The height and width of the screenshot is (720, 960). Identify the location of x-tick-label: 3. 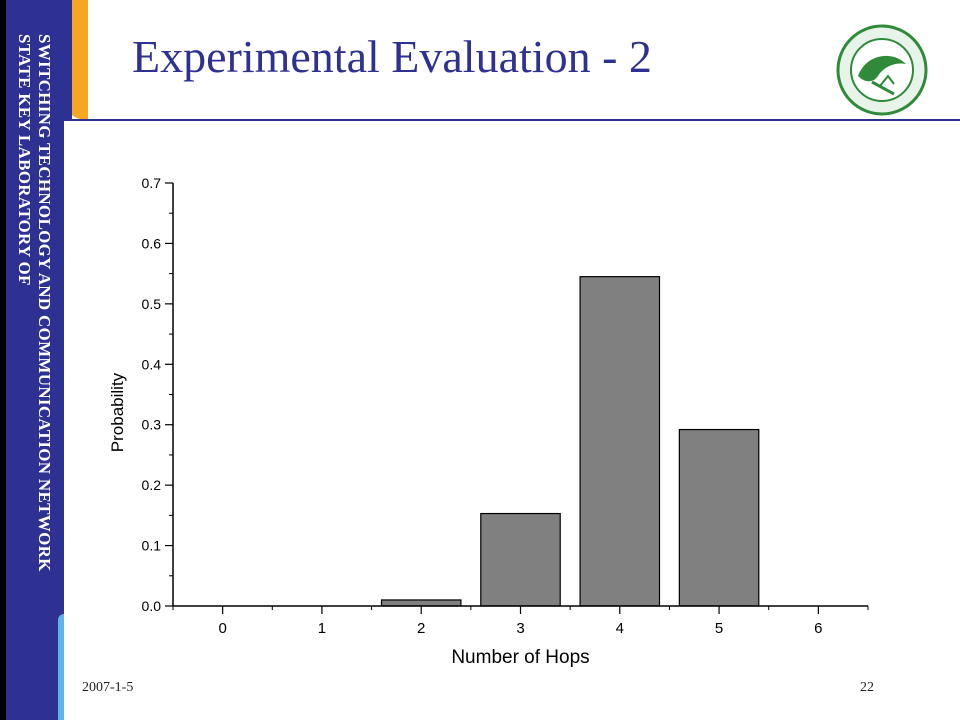
(520, 628).